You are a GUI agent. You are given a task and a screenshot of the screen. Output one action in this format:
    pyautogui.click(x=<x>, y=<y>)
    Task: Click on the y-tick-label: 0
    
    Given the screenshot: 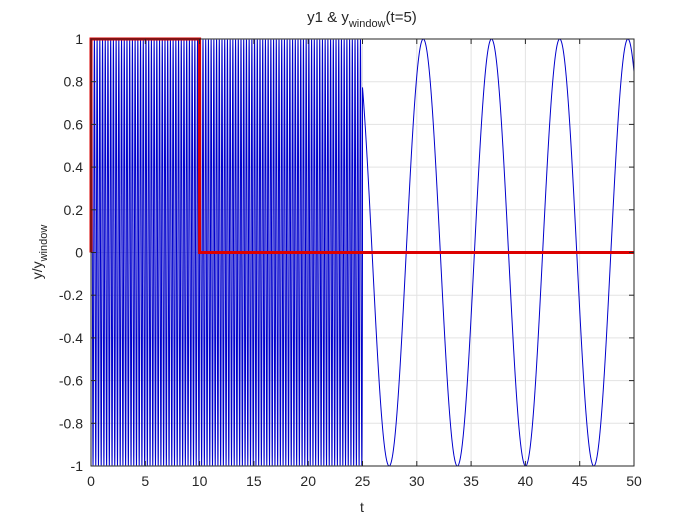 What is the action you would take?
    pyautogui.click(x=79, y=253)
    